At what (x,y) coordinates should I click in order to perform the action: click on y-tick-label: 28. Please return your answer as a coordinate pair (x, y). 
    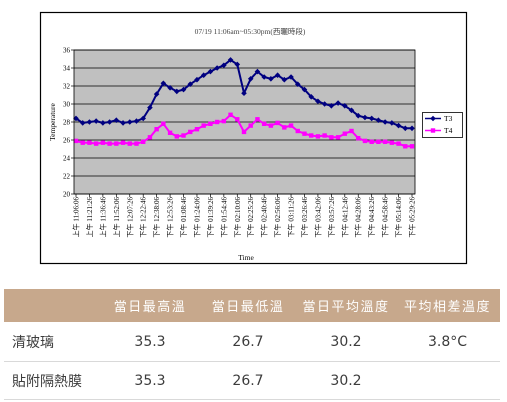
    Looking at the image, I should click on (67, 123).